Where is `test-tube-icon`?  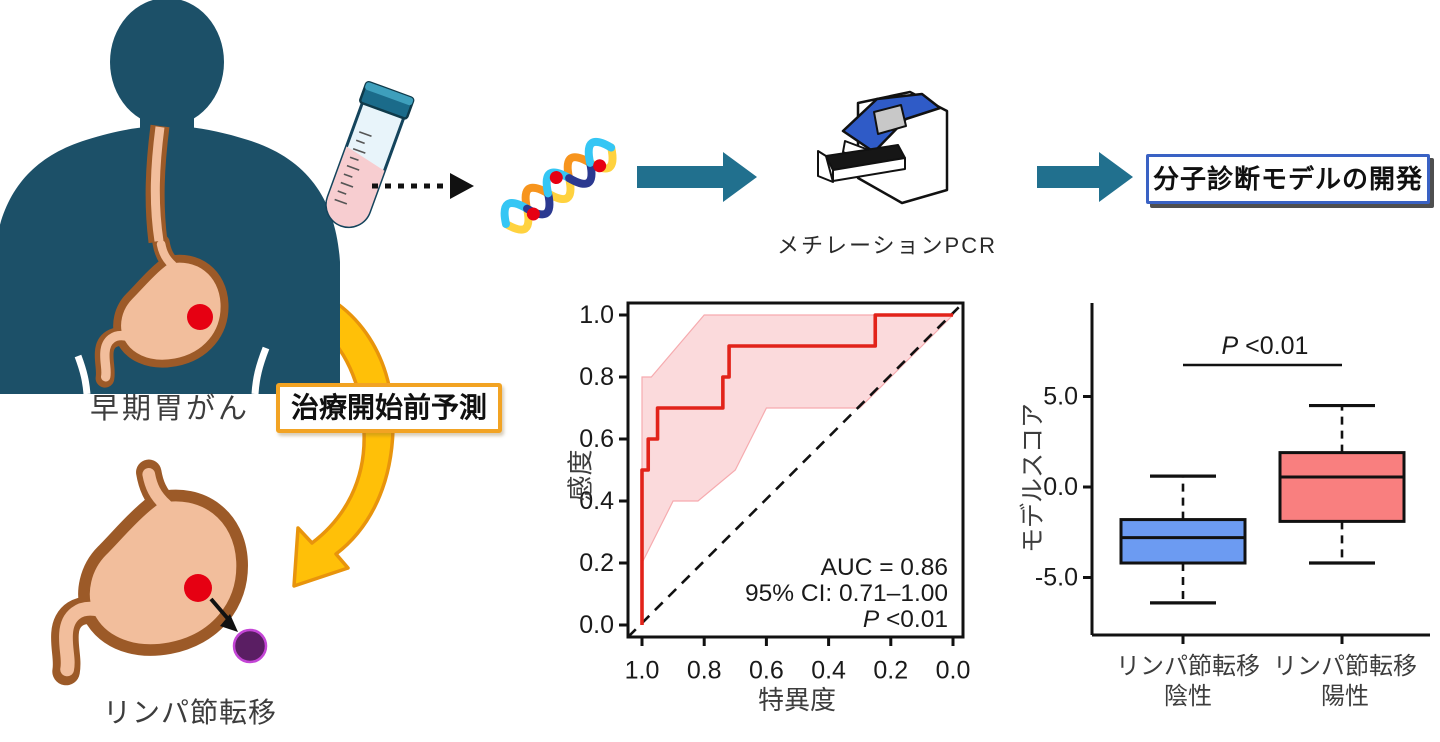 test-tube-icon is located at coordinates (370, 155).